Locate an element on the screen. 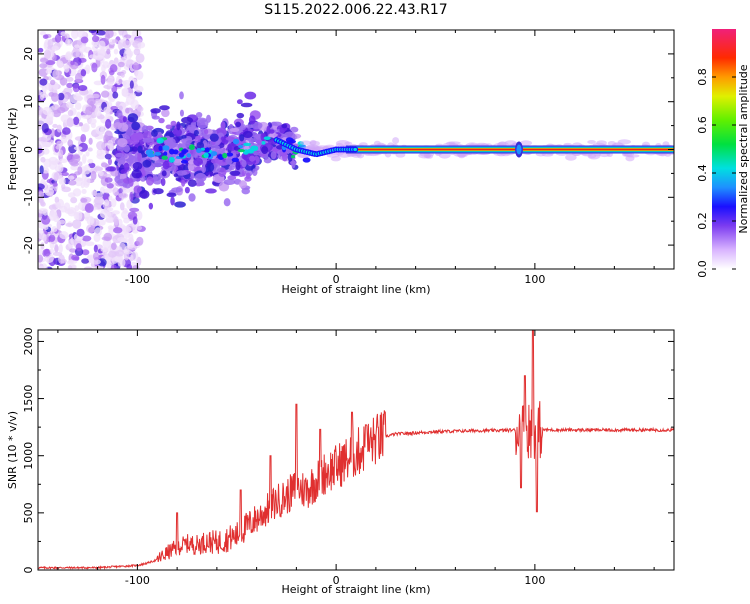  snr-x-tick-label: -100 is located at coordinates (137, 580).